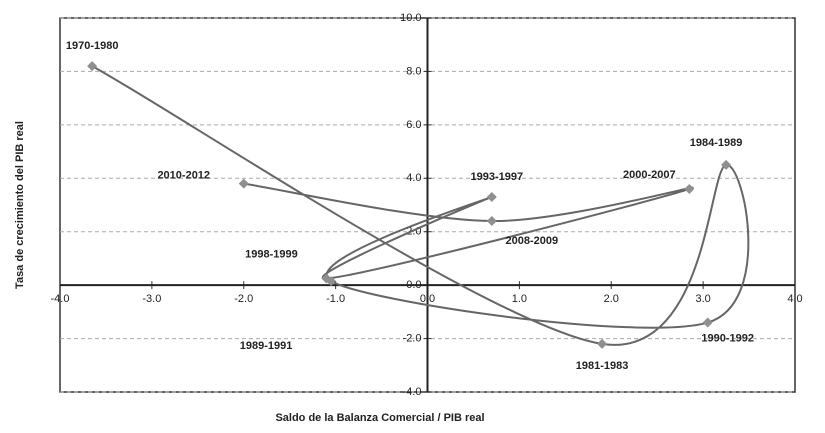  What do you see at coordinates (519, 299) in the screenshot?
I see `x-tick-label: 1.0` at bounding box center [519, 299].